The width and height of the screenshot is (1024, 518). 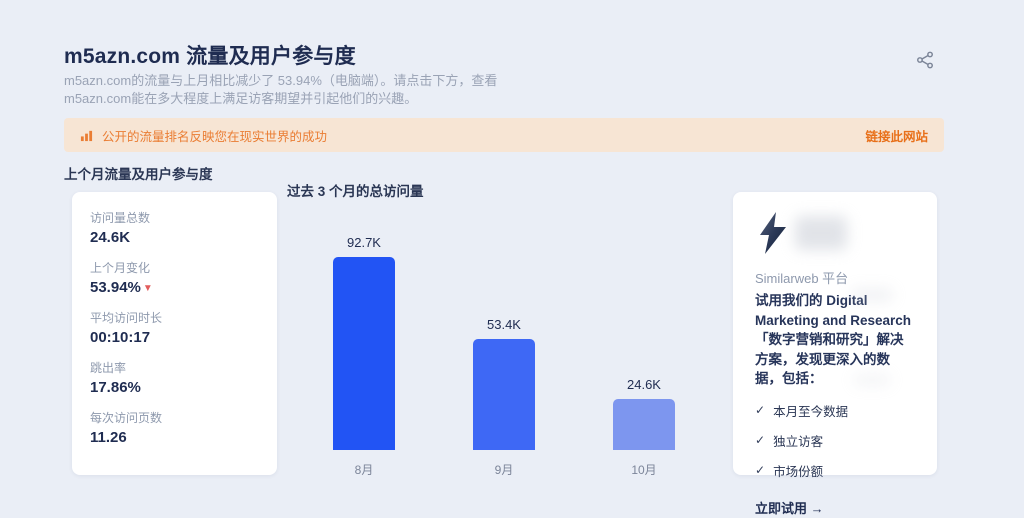 What do you see at coordinates (108, 368) in the screenshot?
I see `stat-label: 跳出率` at bounding box center [108, 368].